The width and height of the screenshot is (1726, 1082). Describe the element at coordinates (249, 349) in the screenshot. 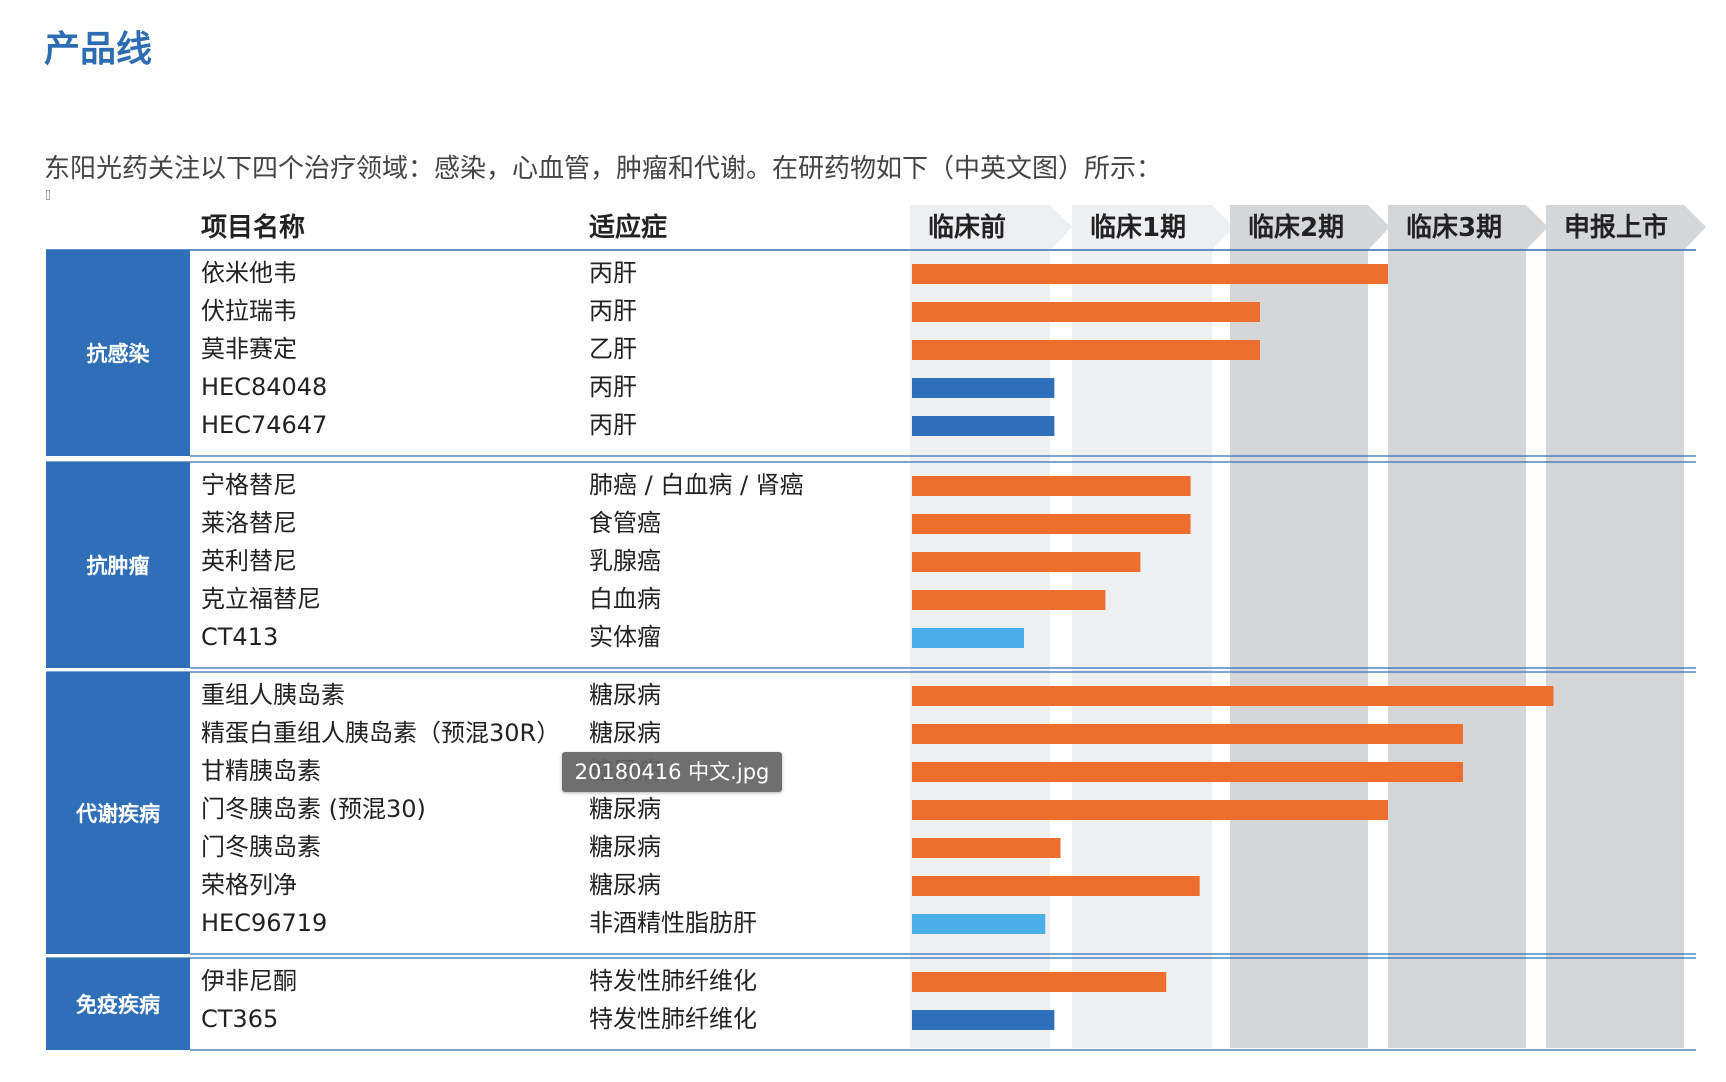

I see `drug-name: 莫非赛定` at that location.